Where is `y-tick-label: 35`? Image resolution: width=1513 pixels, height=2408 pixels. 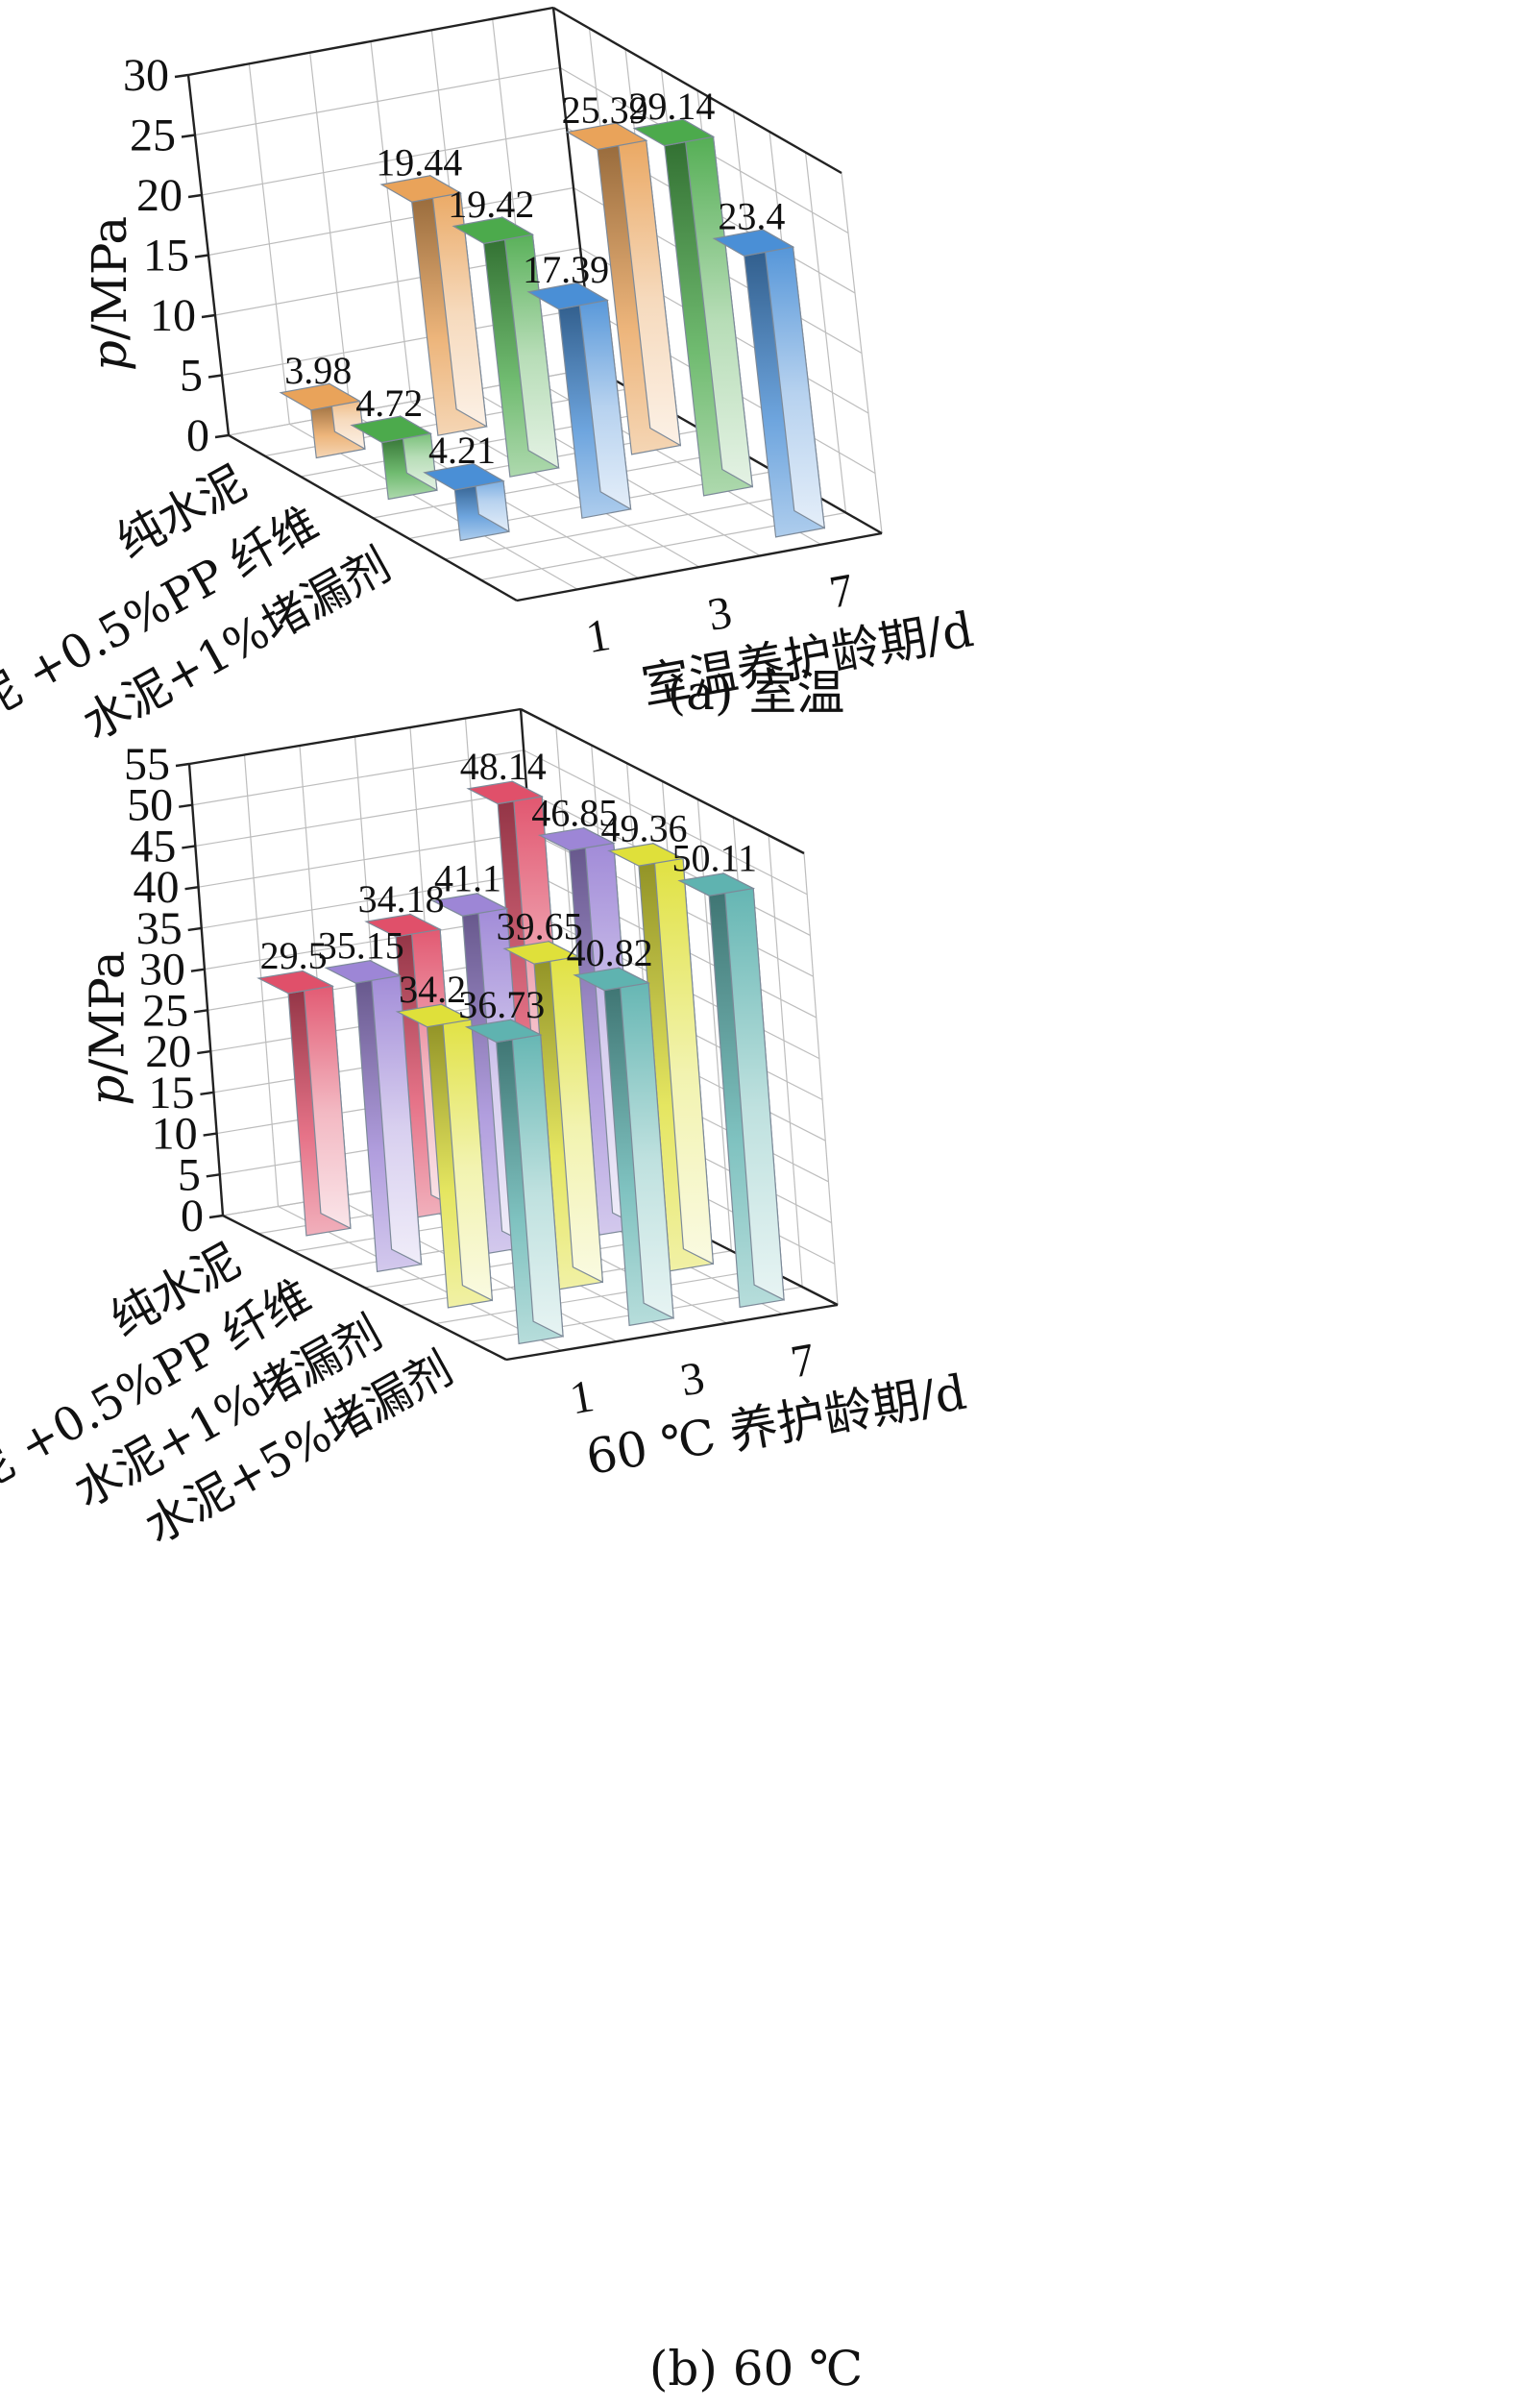
y-tick-label: 35 is located at coordinates (160, 929).